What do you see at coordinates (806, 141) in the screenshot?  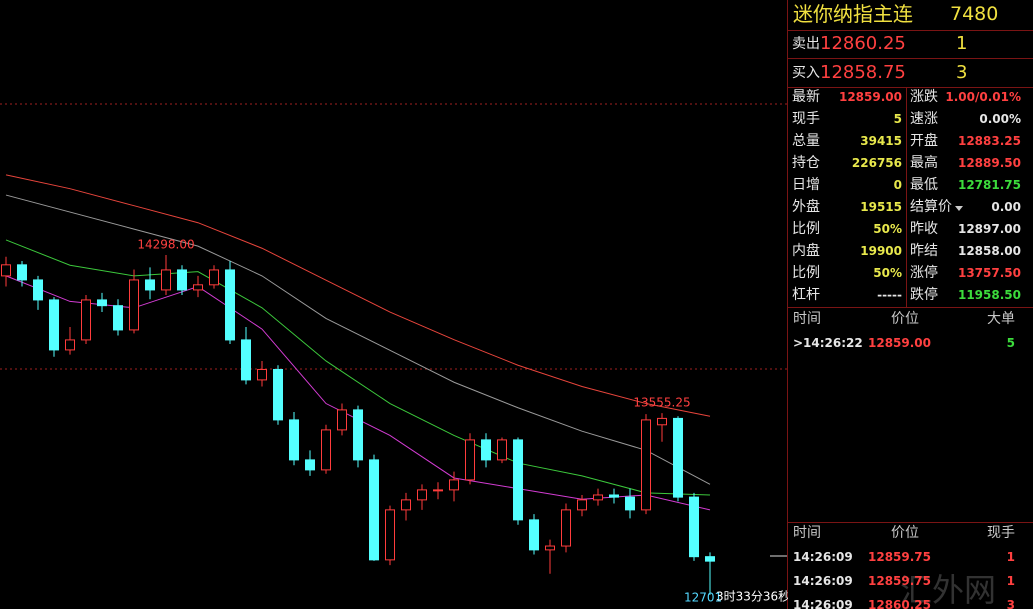 I see `stat-label: 总量` at bounding box center [806, 141].